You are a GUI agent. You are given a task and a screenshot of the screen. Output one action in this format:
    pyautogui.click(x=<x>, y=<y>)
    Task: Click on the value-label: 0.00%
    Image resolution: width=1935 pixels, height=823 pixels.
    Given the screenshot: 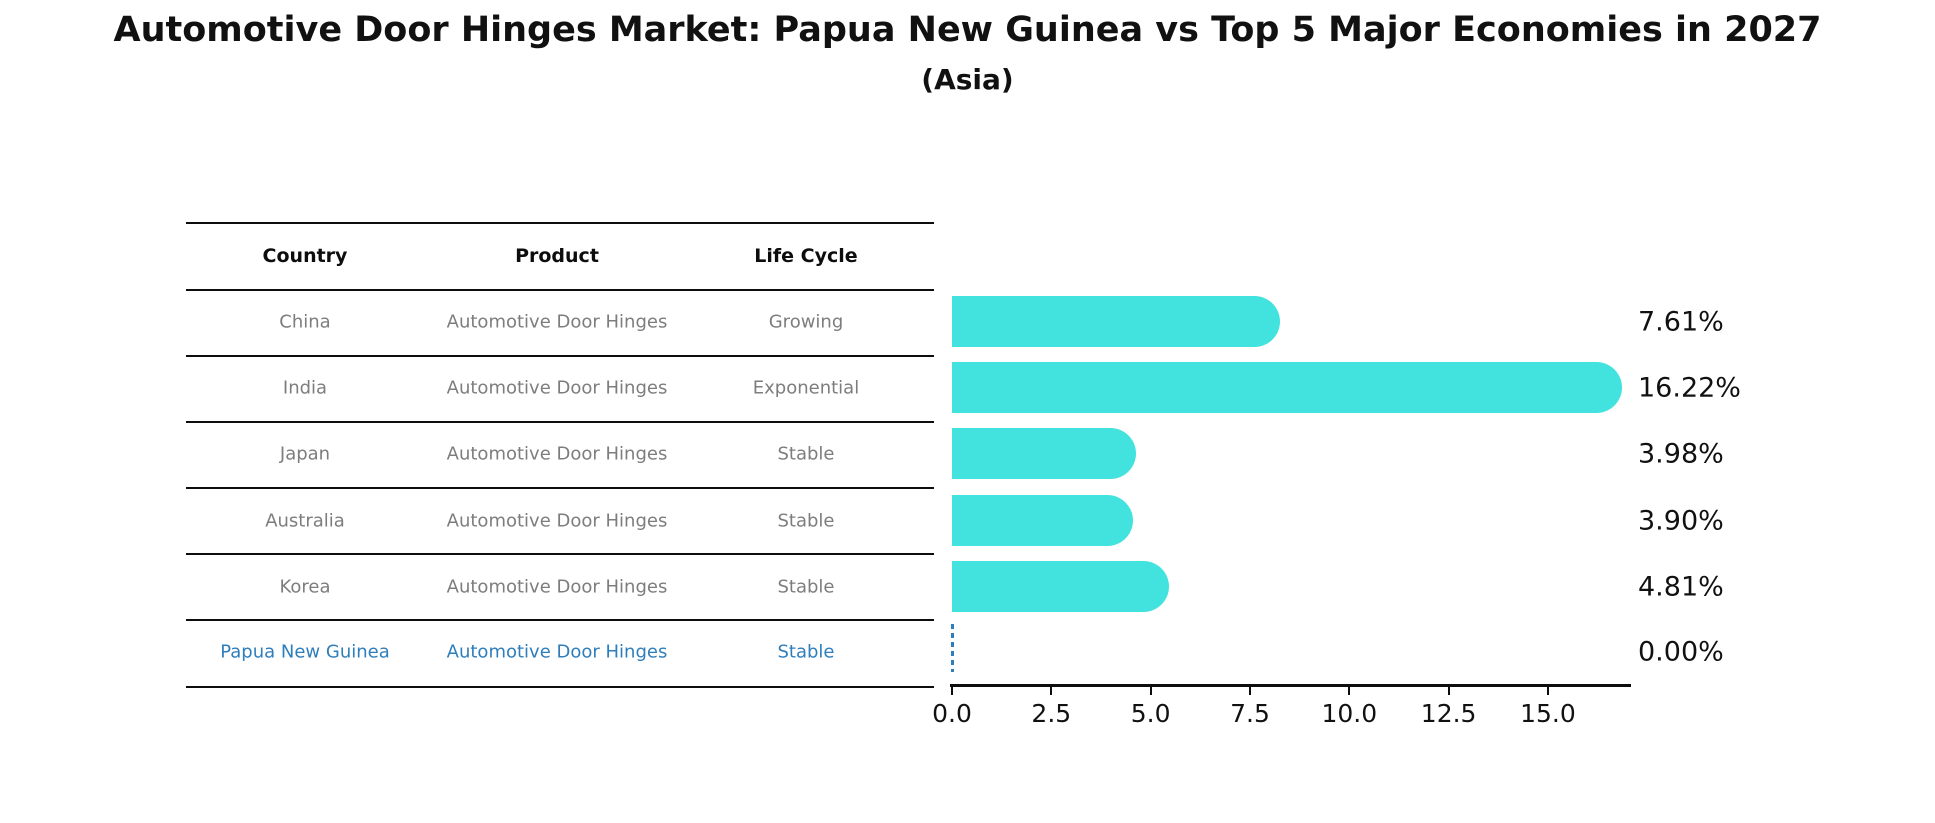 What is the action you would take?
    pyautogui.click(x=1681, y=652)
    